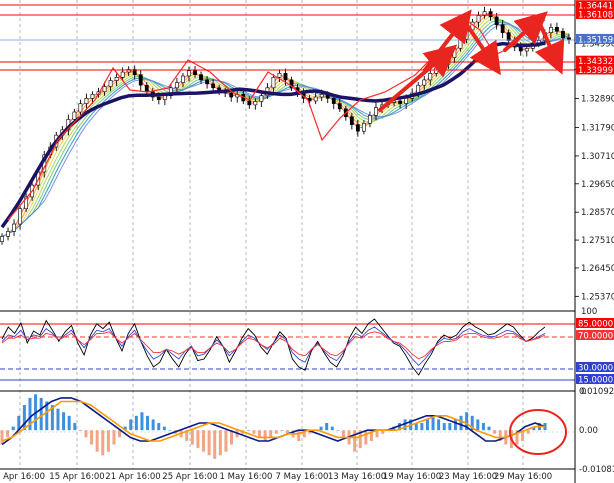 The image size is (614, 483). What do you see at coordinates (273, 346) in the screenshot?
I see `oscillator-line` at bounding box center [273, 346].